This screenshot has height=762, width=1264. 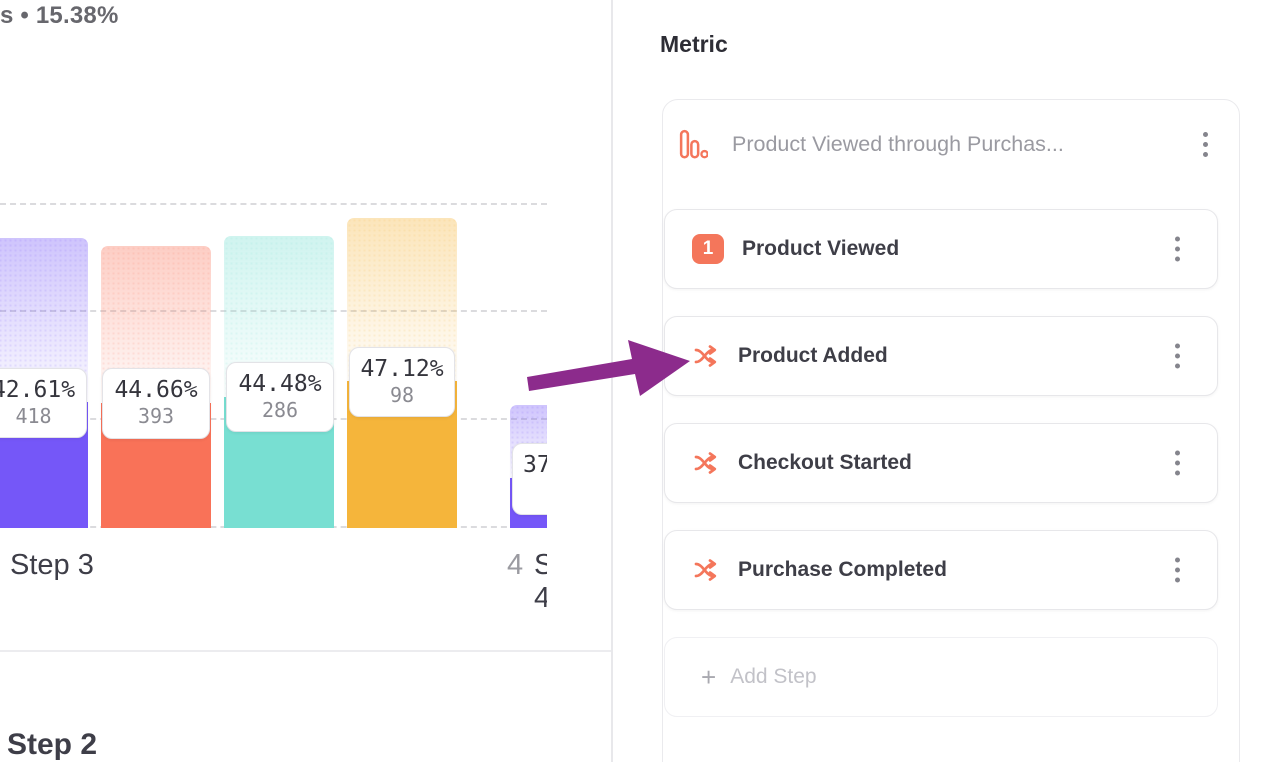 What do you see at coordinates (941, 463) in the screenshot?
I see `step-row-checkout-started: Checkout Started` at bounding box center [941, 463].